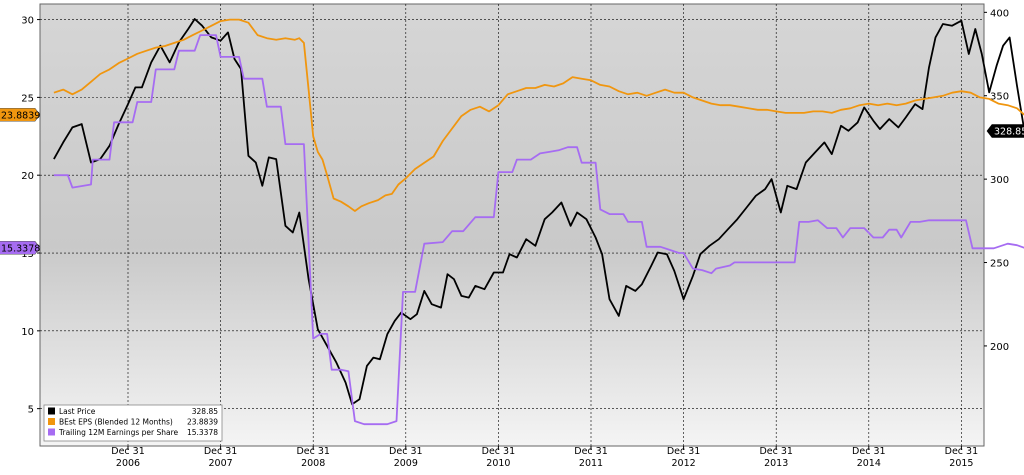  I want to click on legend-label-0: Last Price, so click(77, 411).